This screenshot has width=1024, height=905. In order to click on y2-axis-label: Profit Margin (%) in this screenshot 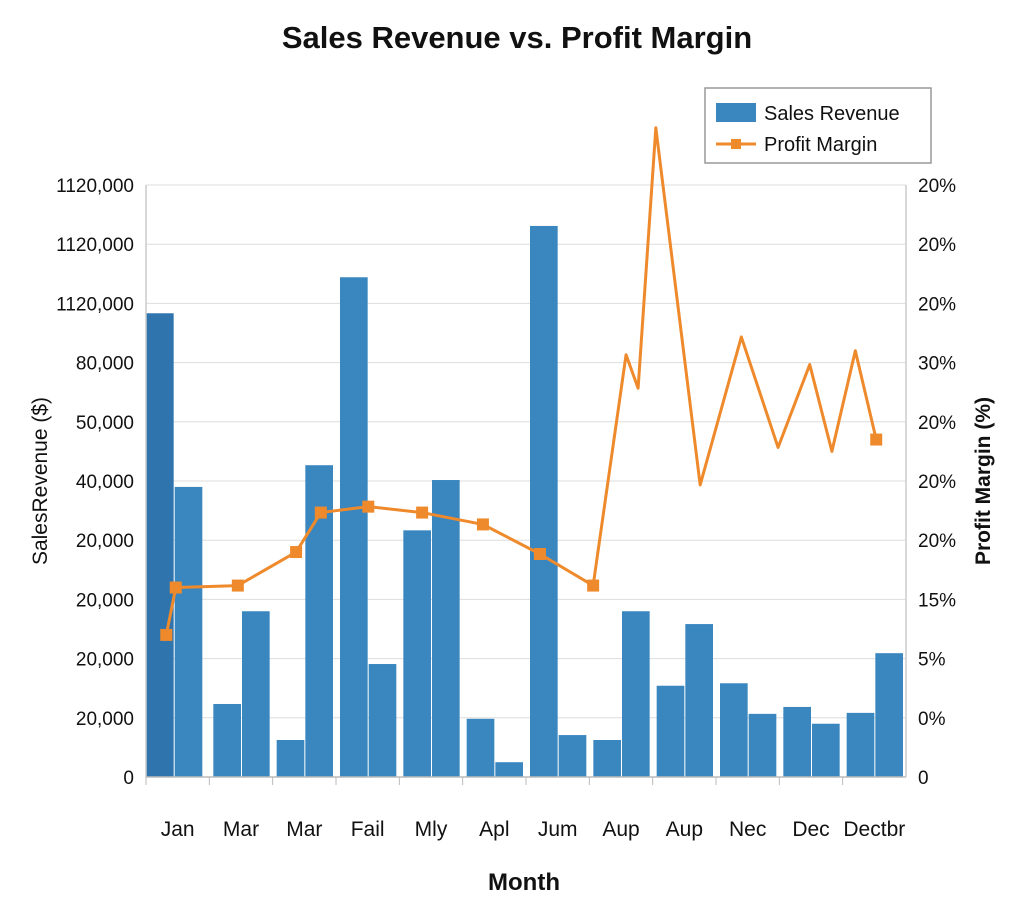, I will do `click(983, 481)`.